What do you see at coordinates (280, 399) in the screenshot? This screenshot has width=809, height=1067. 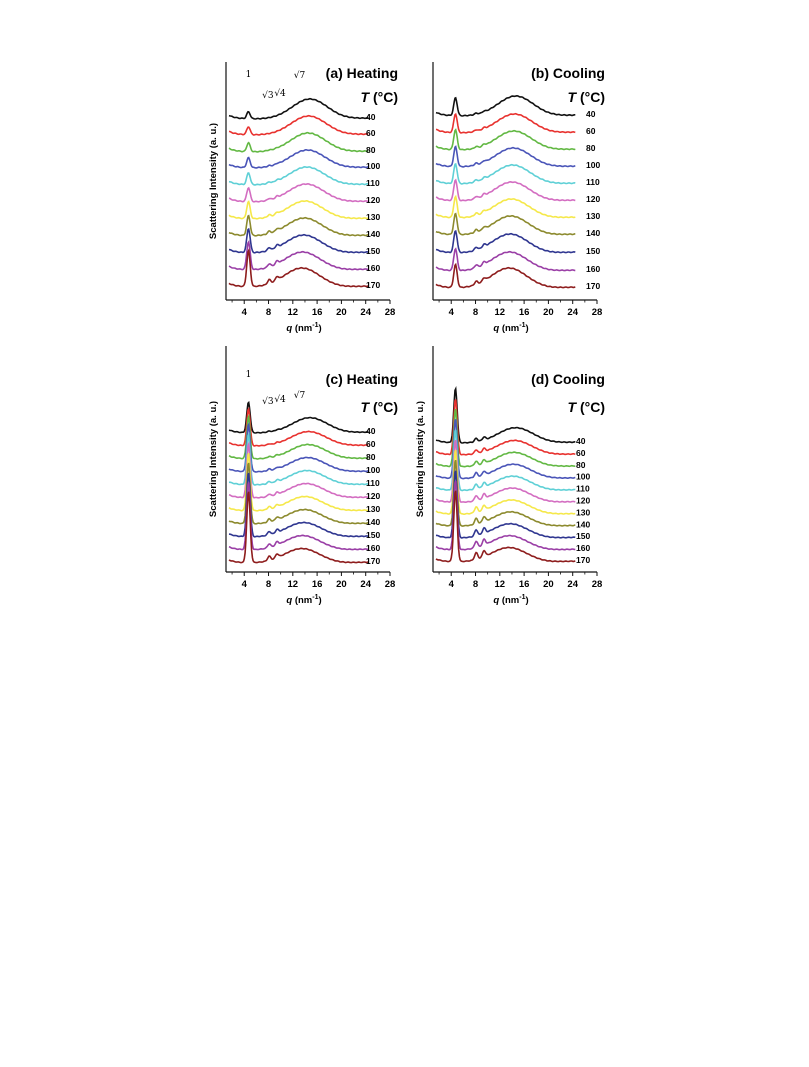 I see `peak-index-label: √4` at bounding box center [280, 399].